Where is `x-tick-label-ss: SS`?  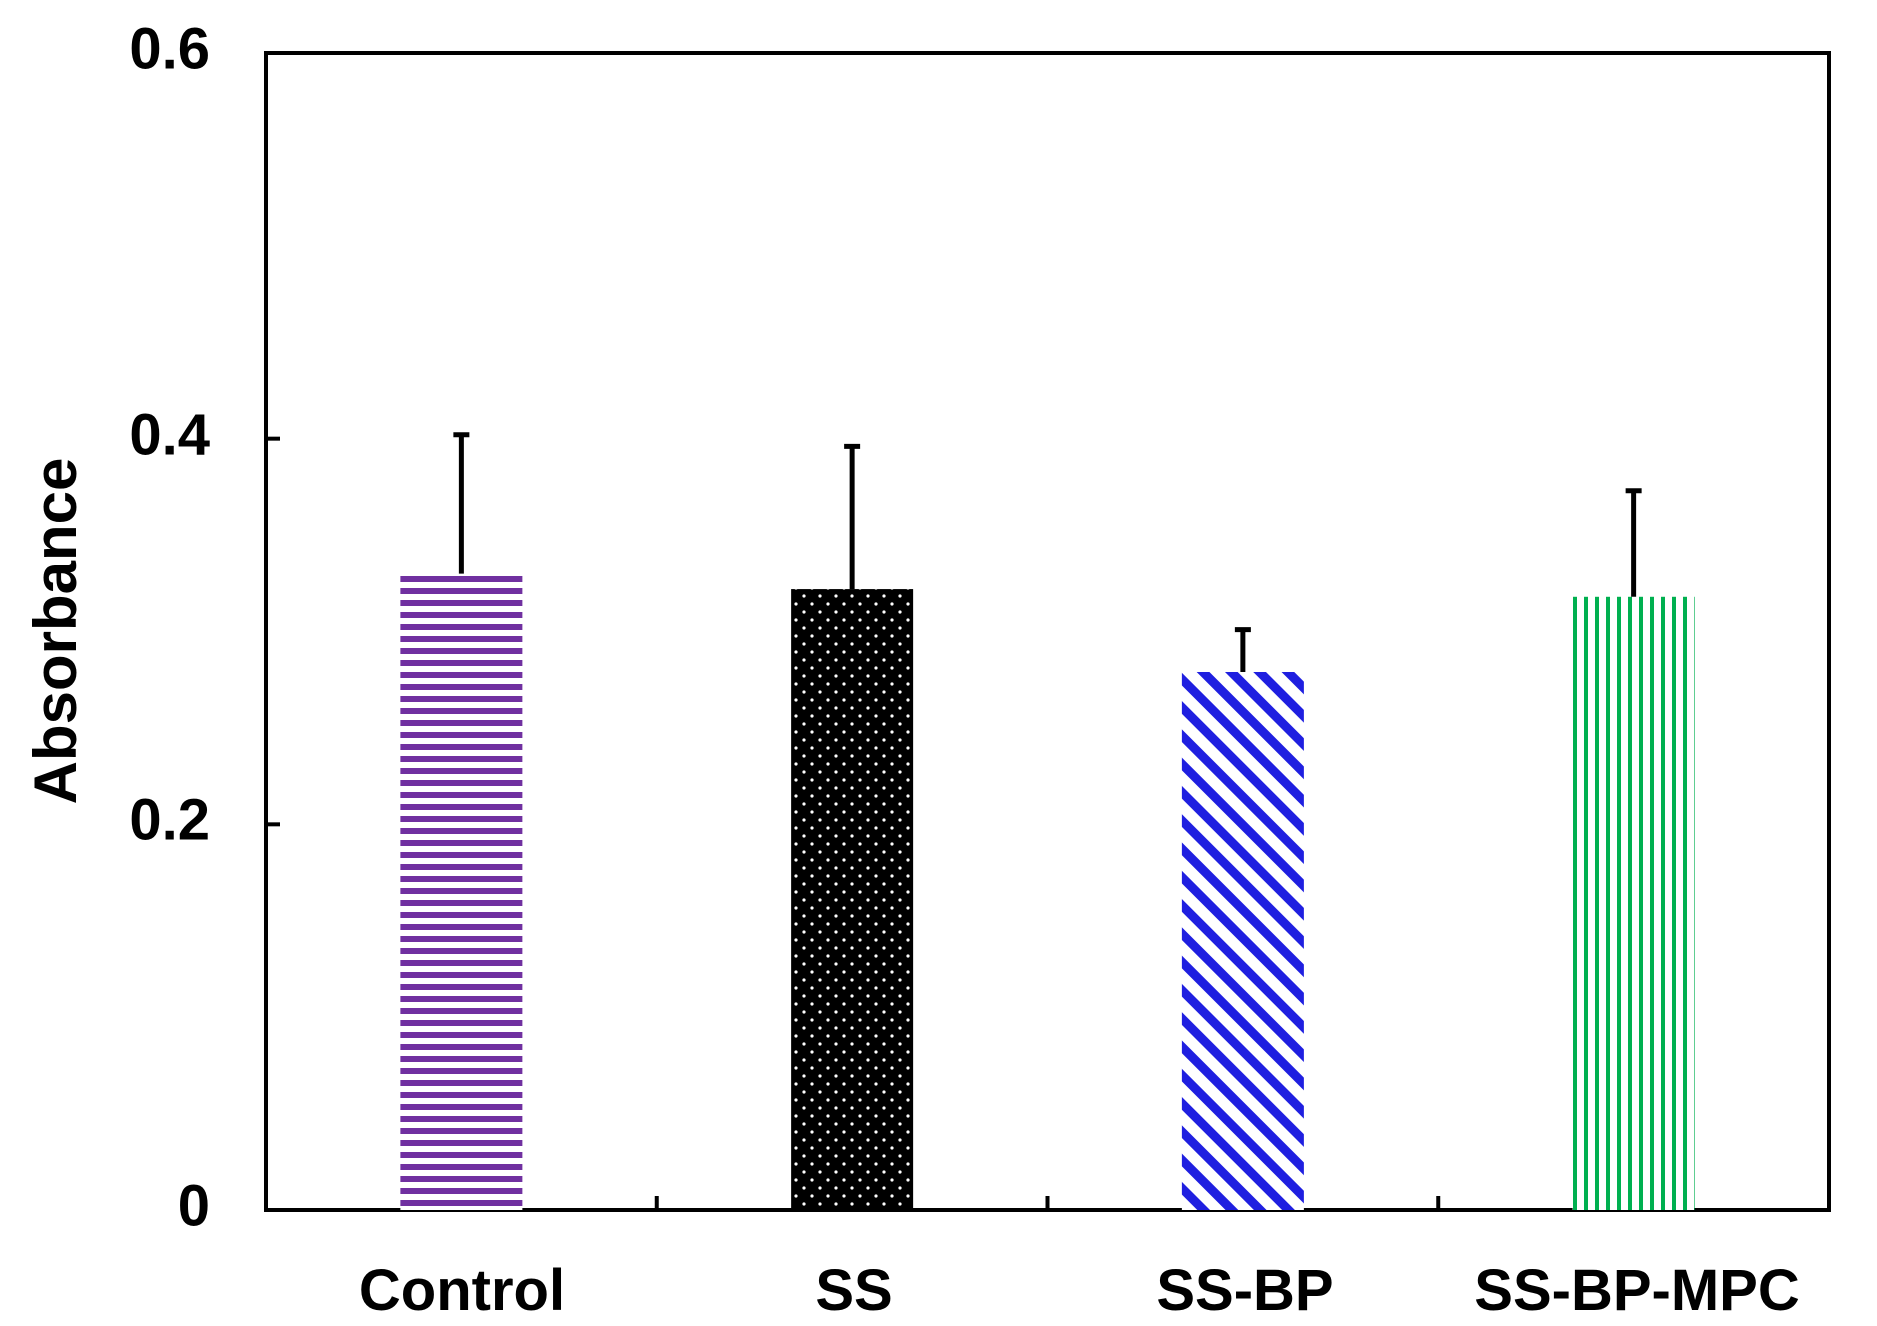
x-tick-label-ss: SS is located at coordinates (853, 1290).